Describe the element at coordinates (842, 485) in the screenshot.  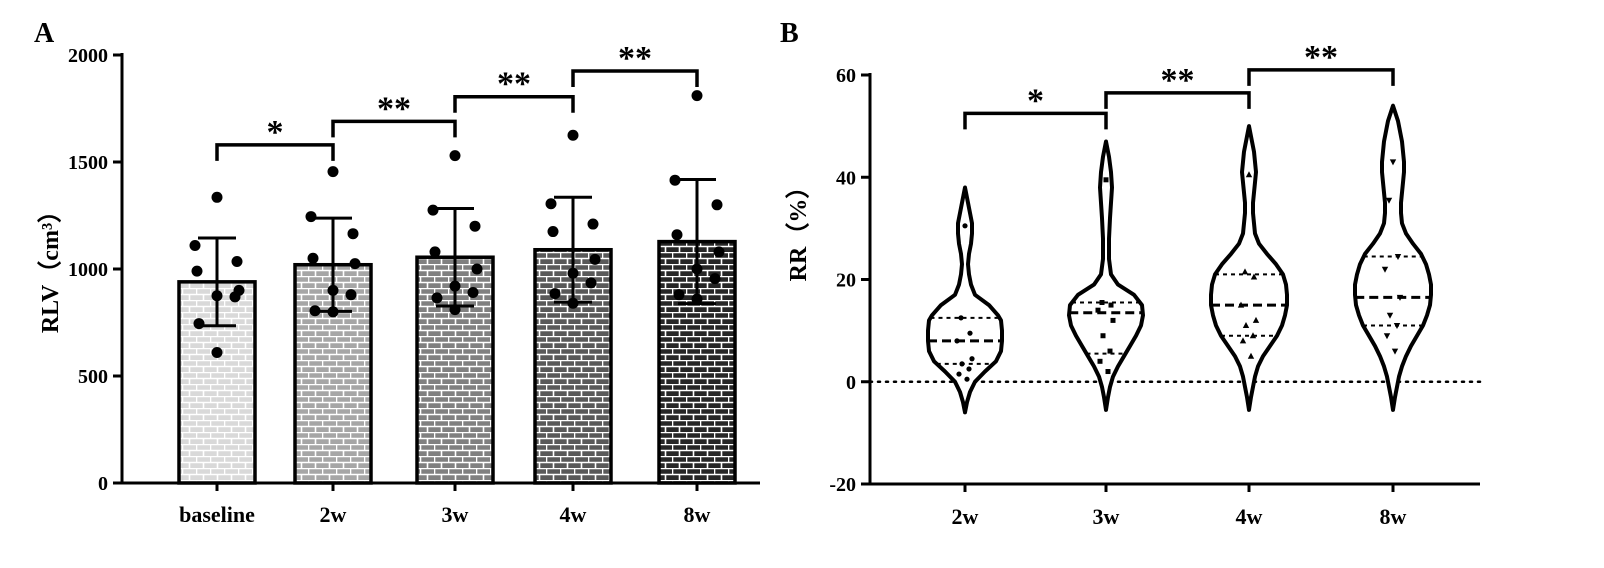
I see `y-tick-label: -20` at that location.